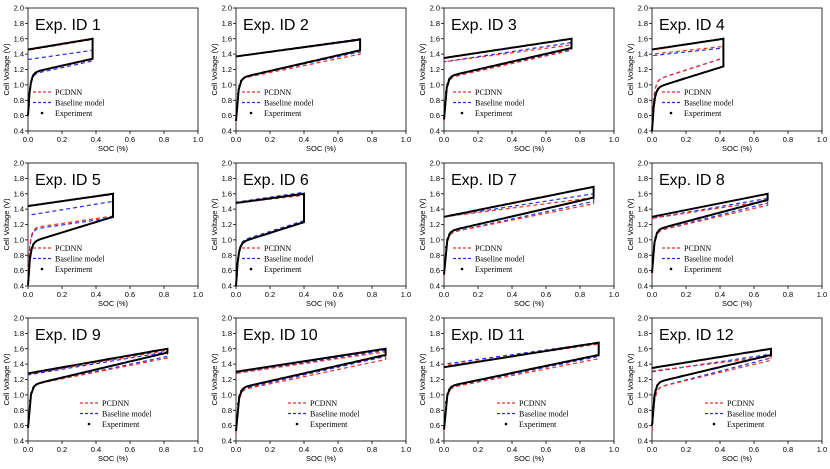 The width and height of the screenshot is (830, 469). What do you see at coordinates (692, 180) in the screenshot?
I see `subplot-title: Exp. ID 8` at bounding box center [692, 180].